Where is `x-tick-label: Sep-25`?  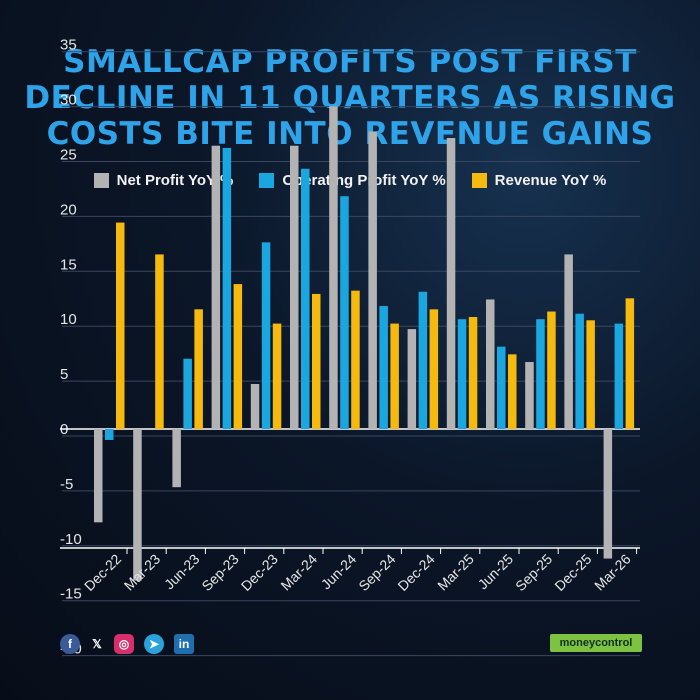
x-tick-label: Sep-25 is located at coordinates (533, 572).